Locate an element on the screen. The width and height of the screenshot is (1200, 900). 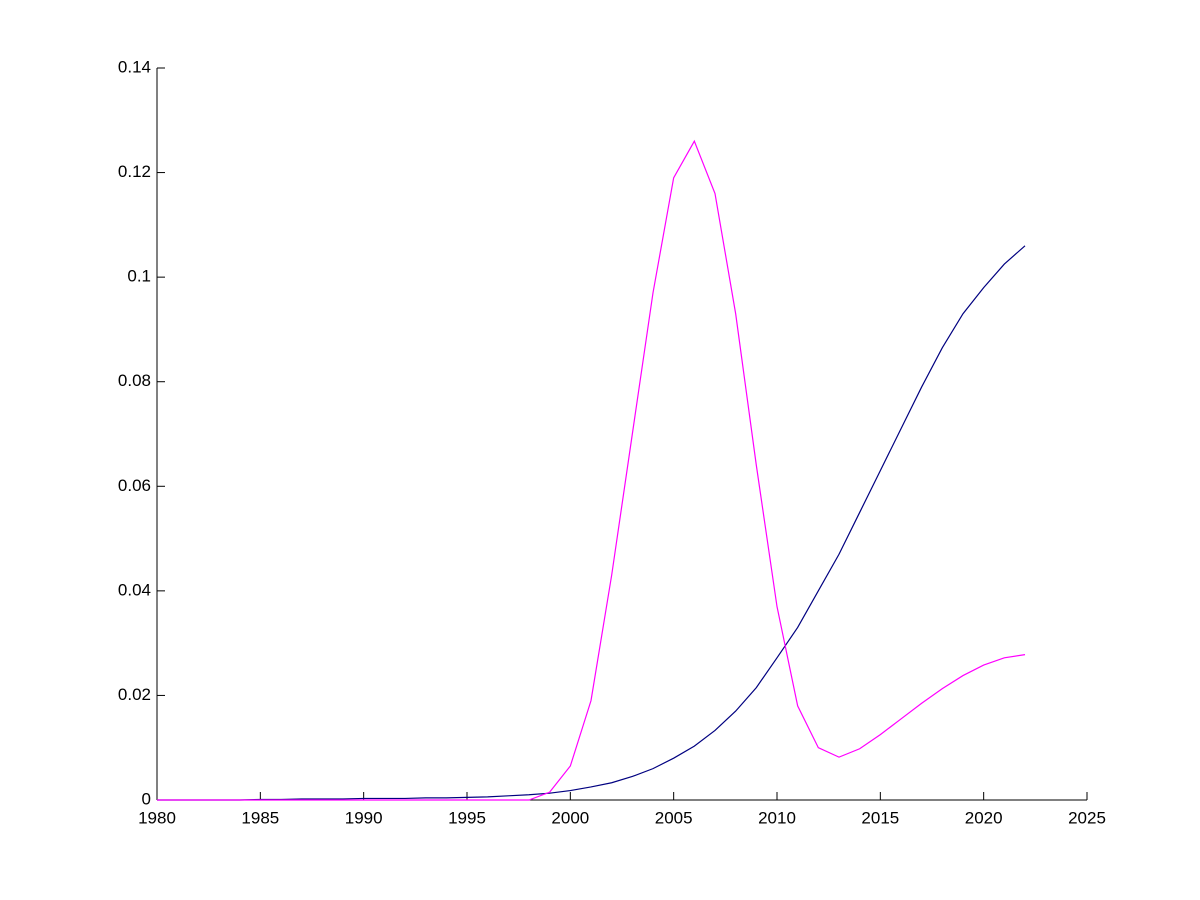
x-tick-label: 1990 is located at coordinates (364, 817).